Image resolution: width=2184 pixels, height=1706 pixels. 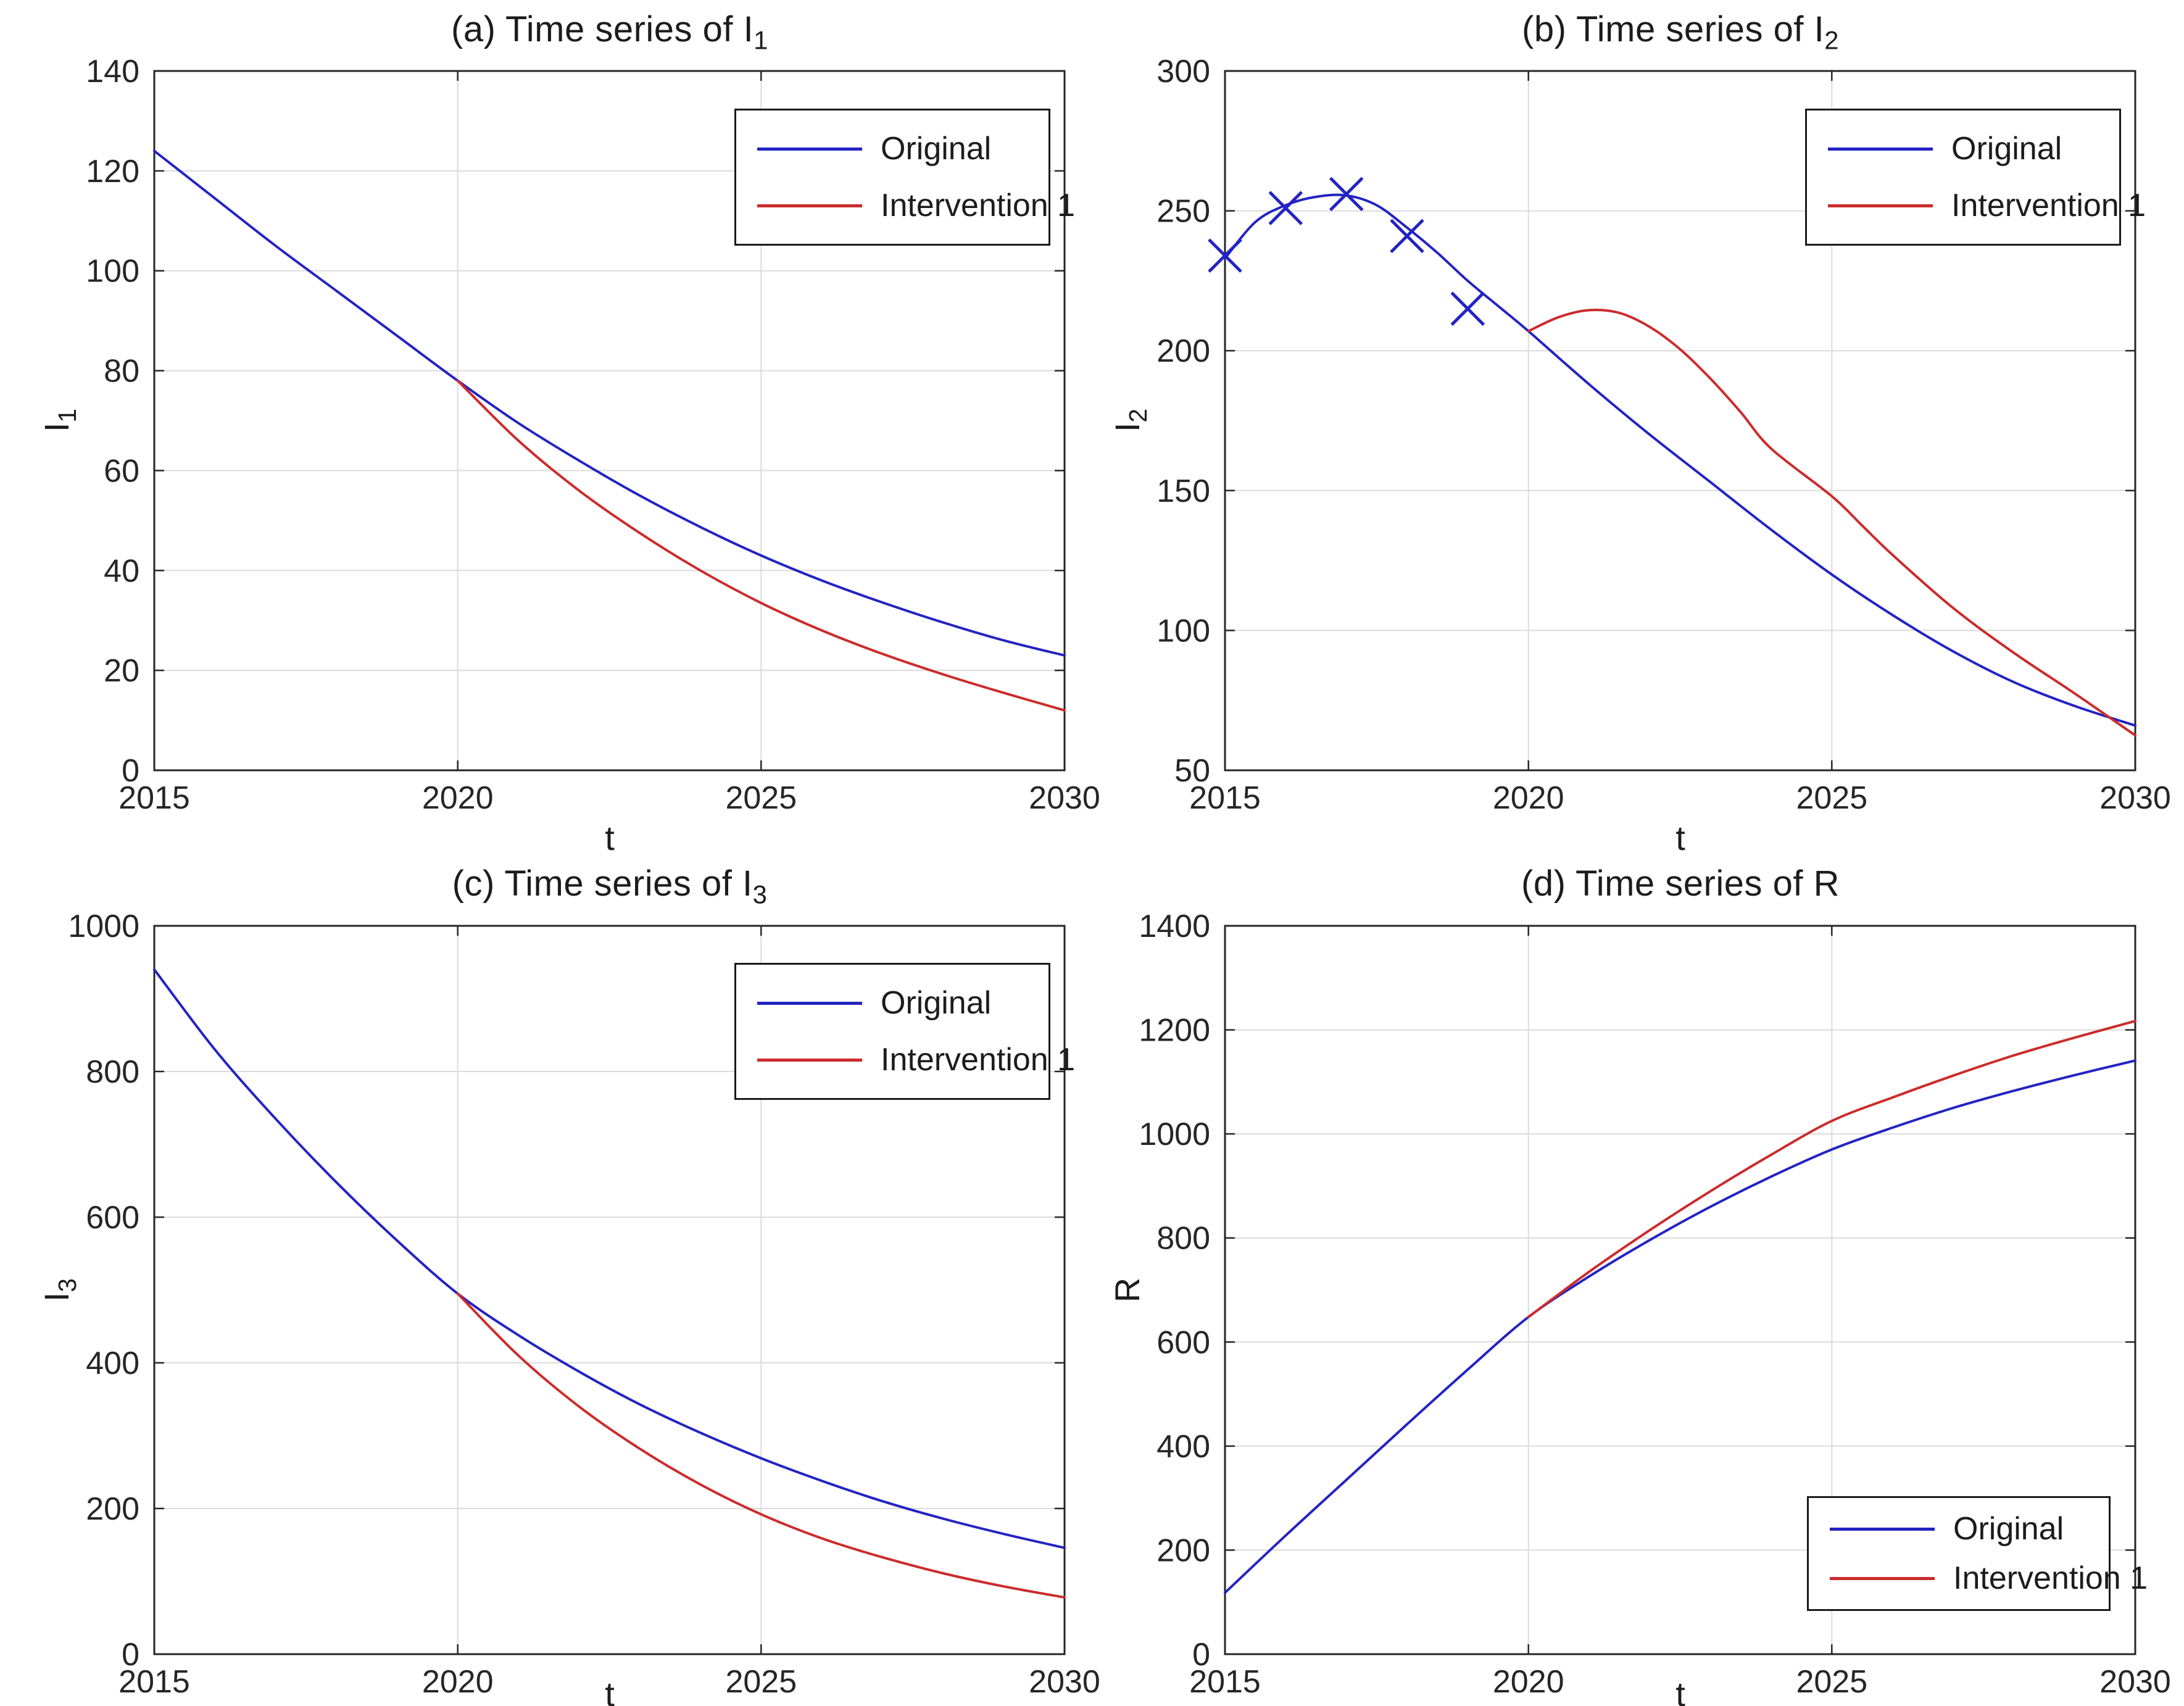 What do you see at coordinates (904, 1031) in the screenshot?
I see `legend-c: Original Intervention 1` at bounding box center [904, 1031].